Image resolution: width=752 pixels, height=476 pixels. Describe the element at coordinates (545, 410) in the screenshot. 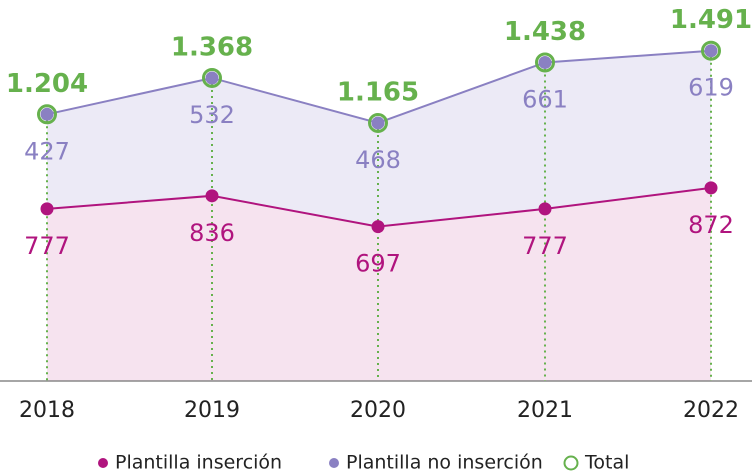

I see `x-tick-label: 2021` at that location.